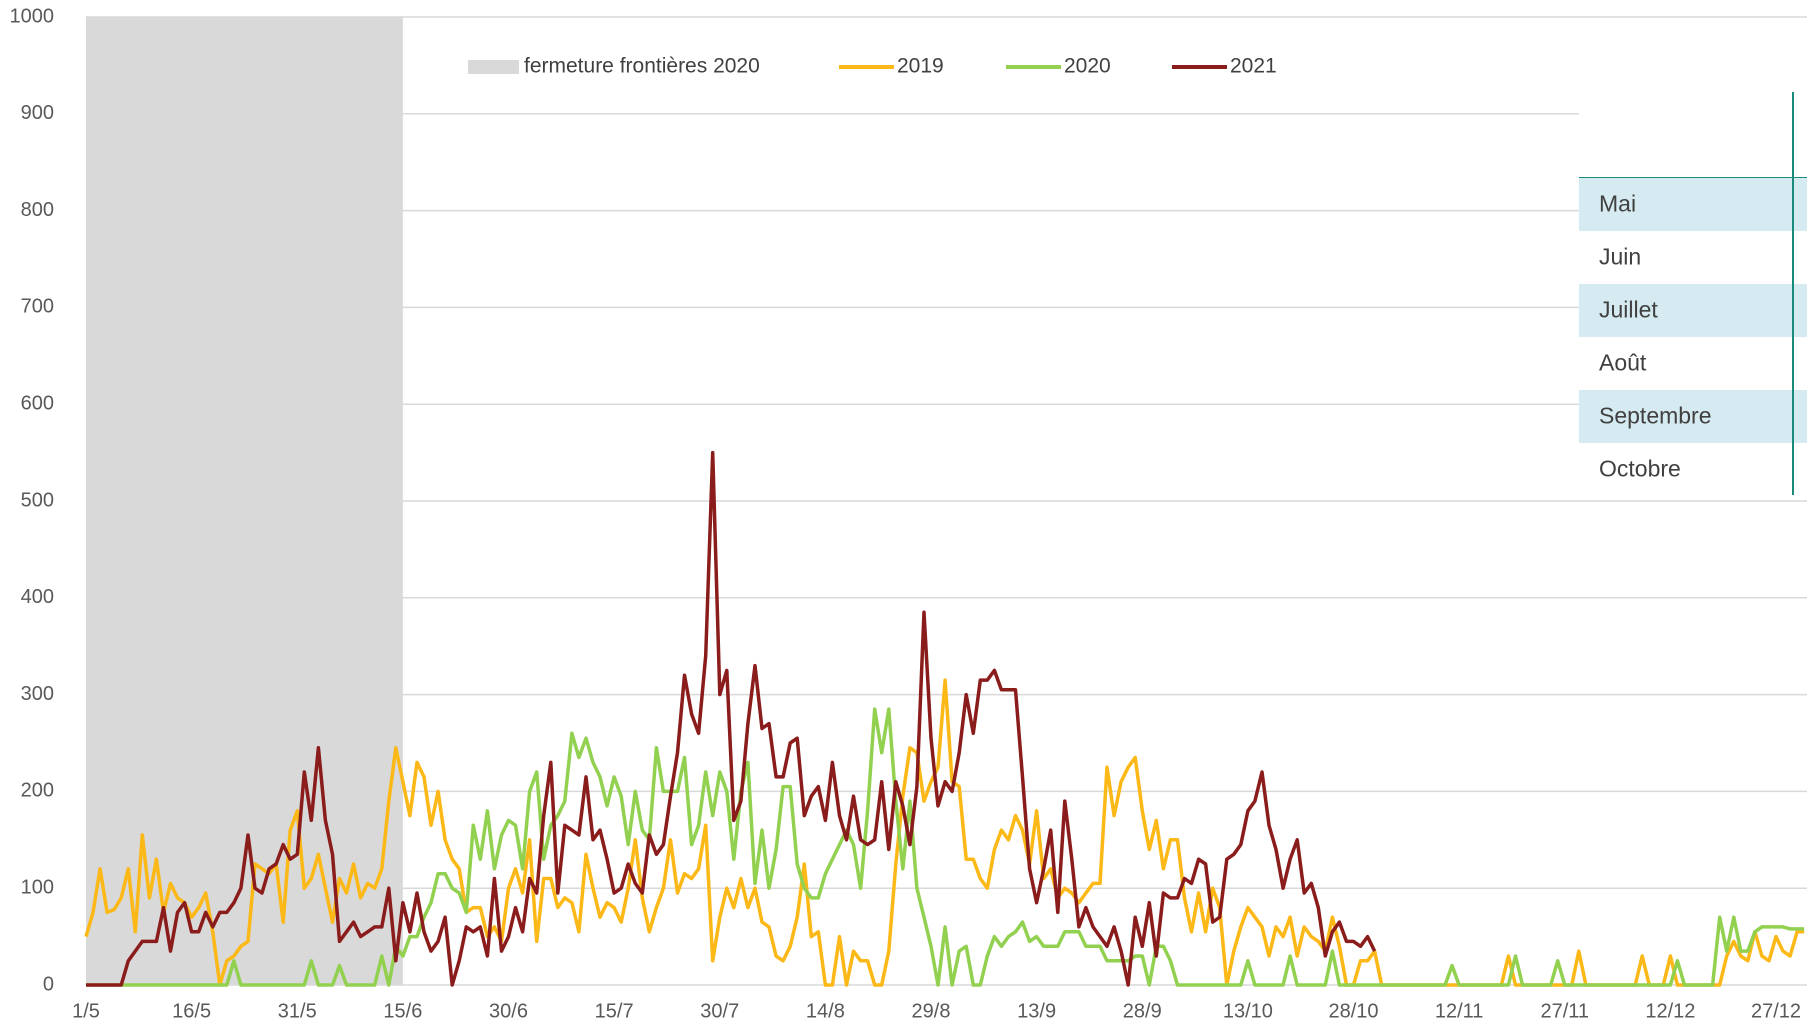  Describe the element at coordinates (1142, 1011) in the screenshot. I see `x-tick-label: 28/9` at that location.